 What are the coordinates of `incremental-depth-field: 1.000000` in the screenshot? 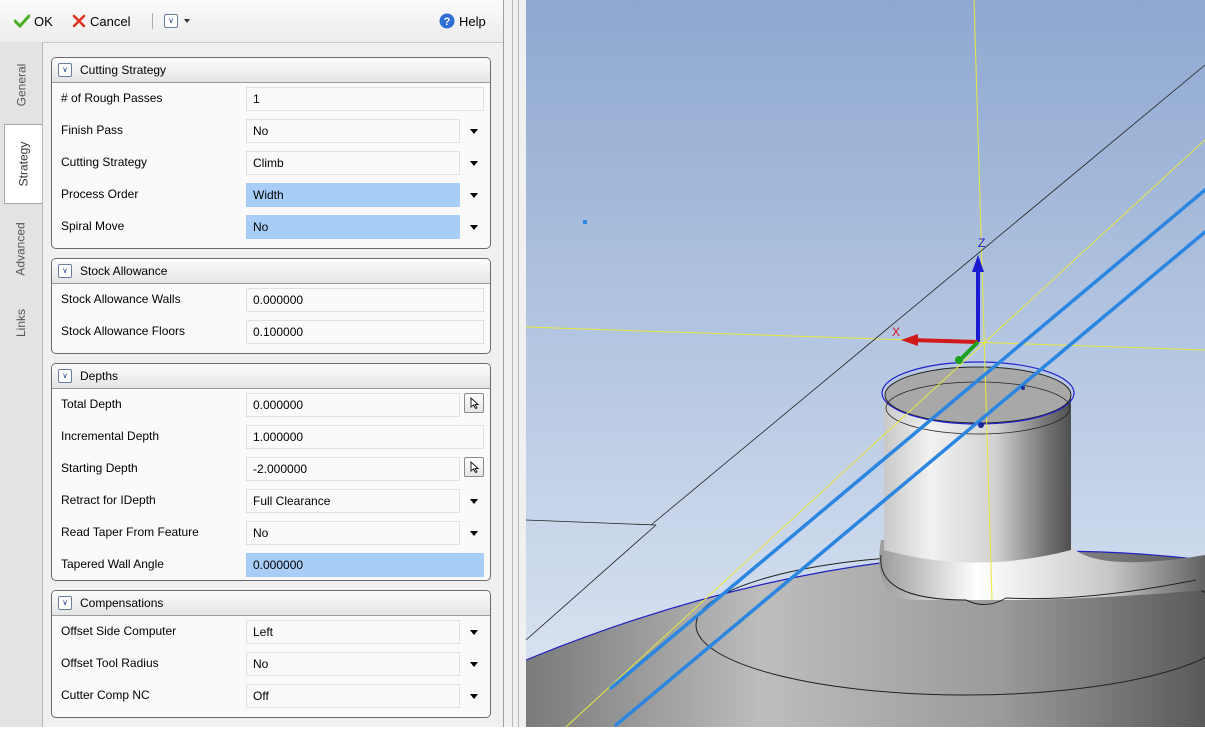 It's located at (365, 437).